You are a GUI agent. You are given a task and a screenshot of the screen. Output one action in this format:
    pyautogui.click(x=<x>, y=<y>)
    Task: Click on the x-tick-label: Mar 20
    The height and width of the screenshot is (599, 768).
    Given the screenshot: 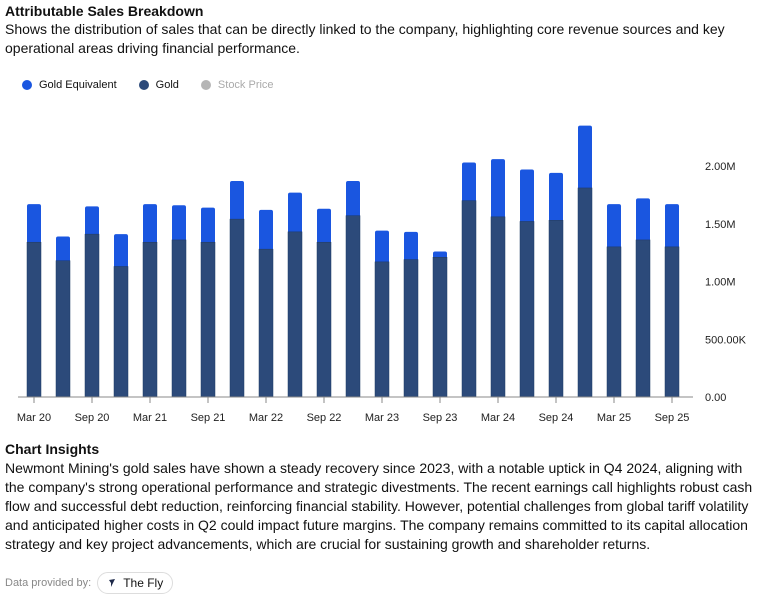 What is the action you would take?
    pyautogui.click(x=34, y=418)
    